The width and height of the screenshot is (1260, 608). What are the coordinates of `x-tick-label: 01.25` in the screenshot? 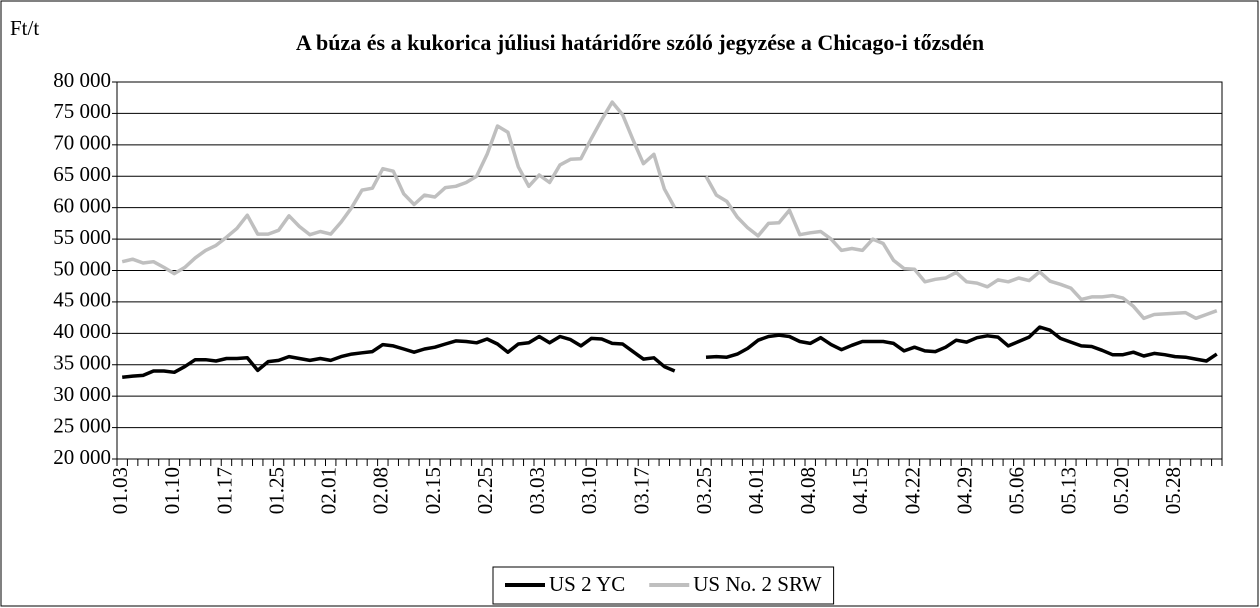 It's located at (276, 490).